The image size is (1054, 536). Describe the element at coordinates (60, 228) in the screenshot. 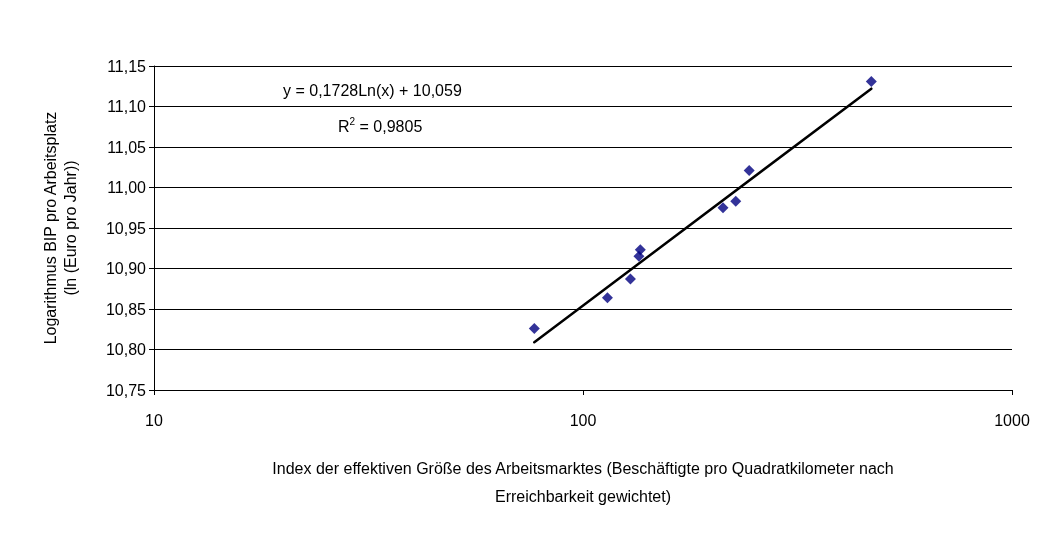

I see `y-axis-title: Logarithmus BIP pro Arbeitsplatz (ln (Euro pro Jahr))` at that location.